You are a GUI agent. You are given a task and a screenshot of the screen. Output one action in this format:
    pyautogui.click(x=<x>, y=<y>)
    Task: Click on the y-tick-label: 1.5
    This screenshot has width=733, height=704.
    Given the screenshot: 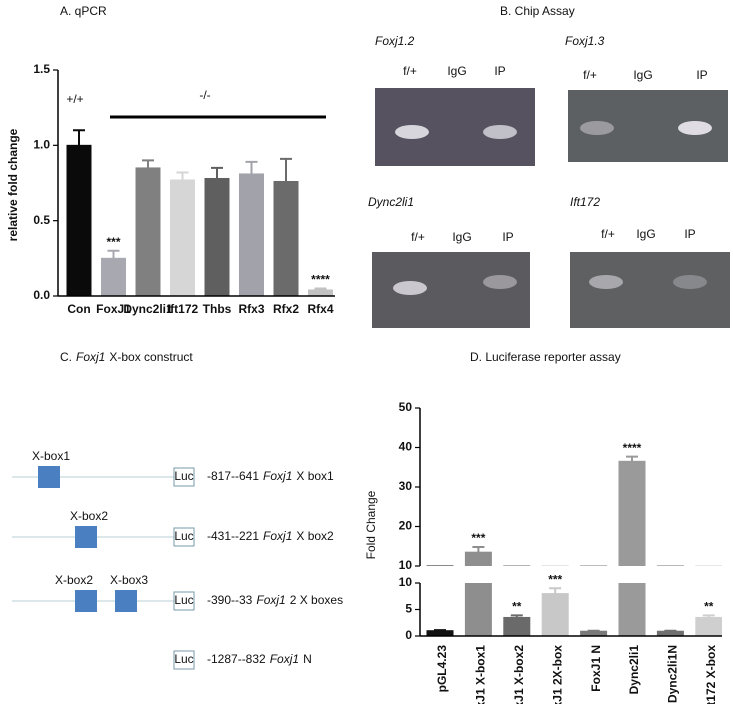 What is the action you would take?
    pyautogui.click(x=41, y=69)
    